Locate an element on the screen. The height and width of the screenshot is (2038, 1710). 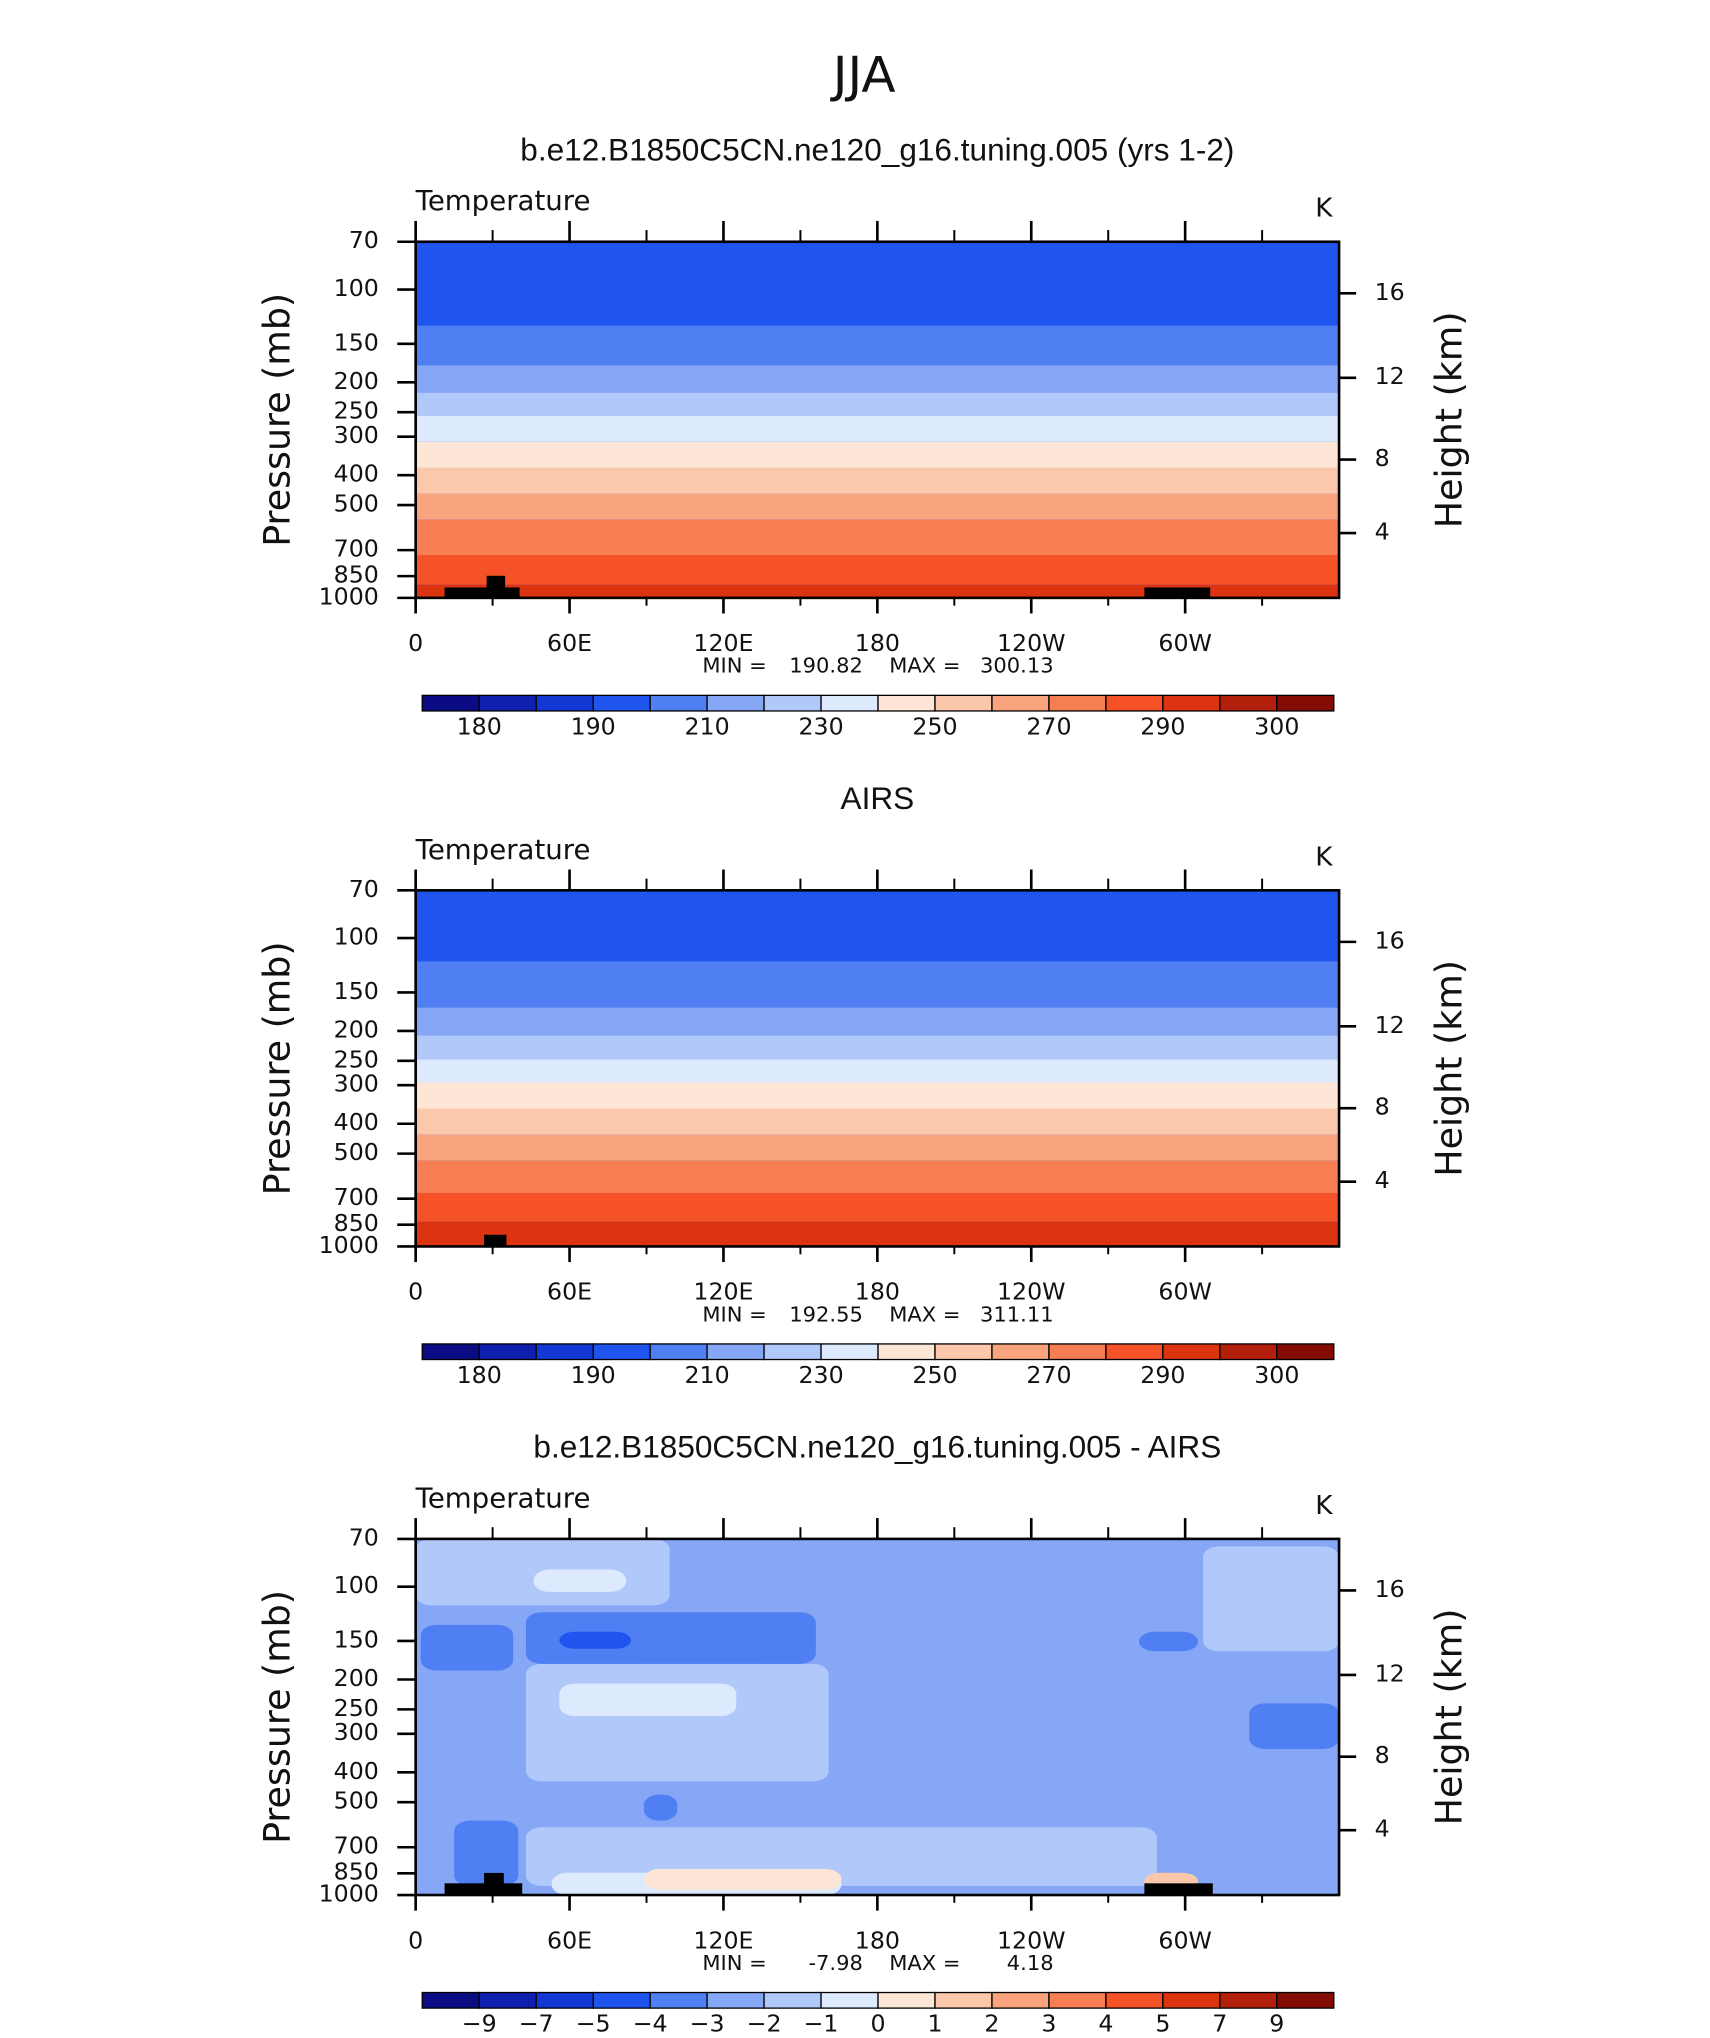
min-value: 192.55 is located at coordinates (826, 1314).